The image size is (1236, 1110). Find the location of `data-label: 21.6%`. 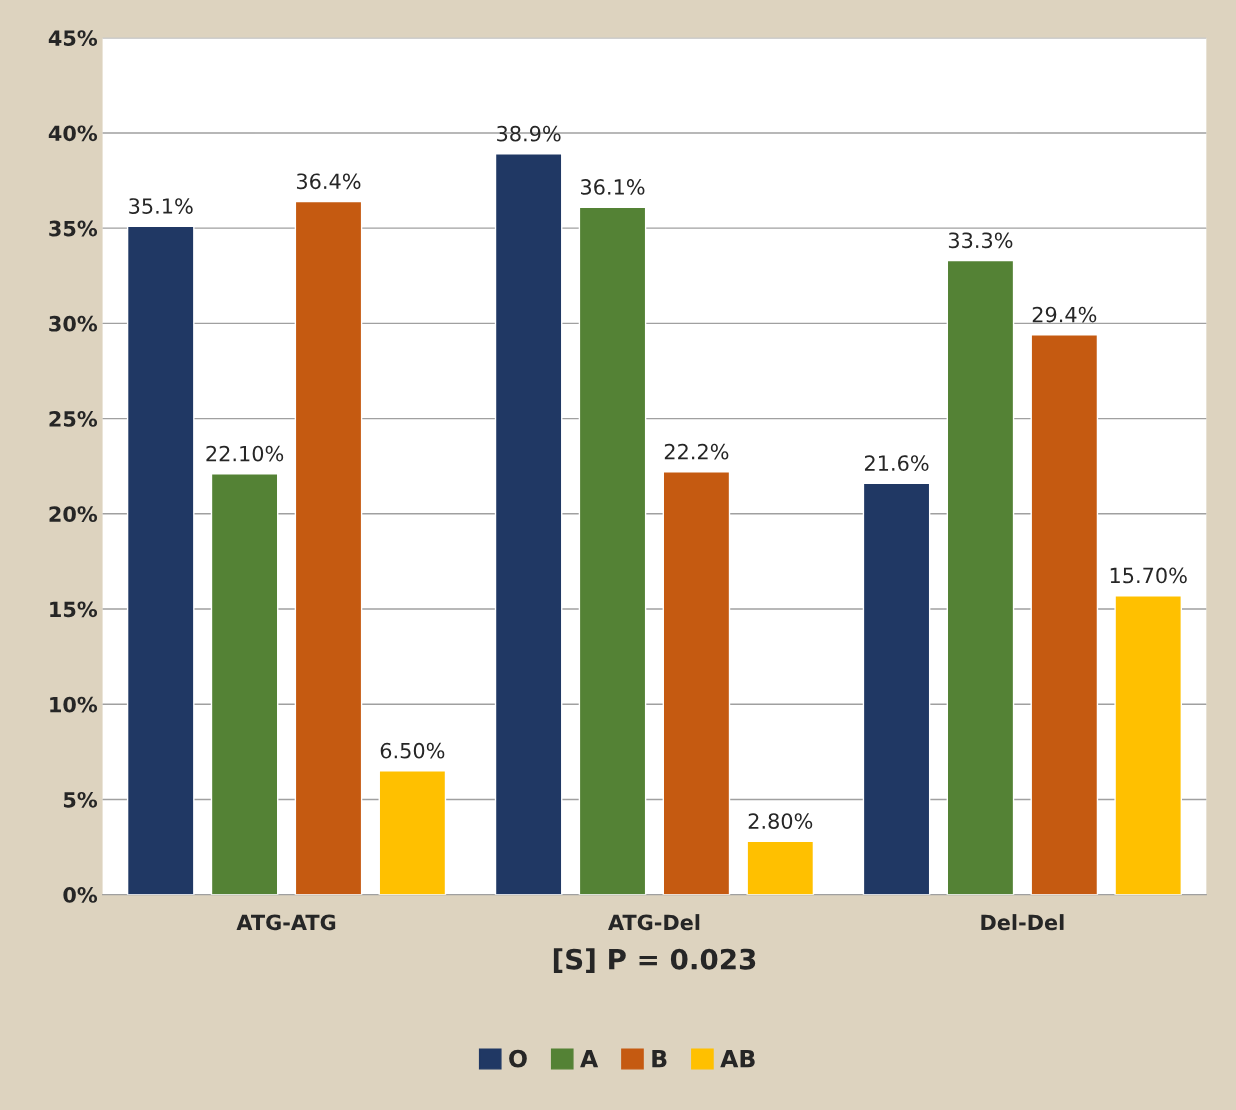

data-label: 21.6% is located at coordinates (896, 463).